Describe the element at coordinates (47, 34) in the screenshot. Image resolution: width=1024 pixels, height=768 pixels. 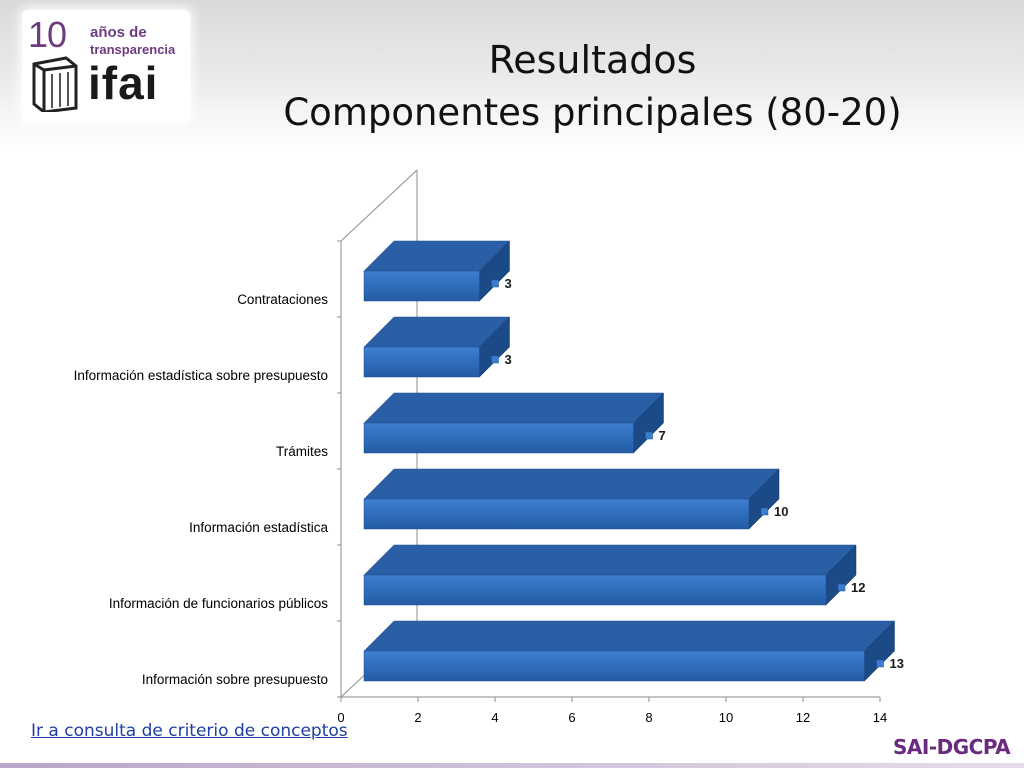
I see `logo-number: 10` at that location.